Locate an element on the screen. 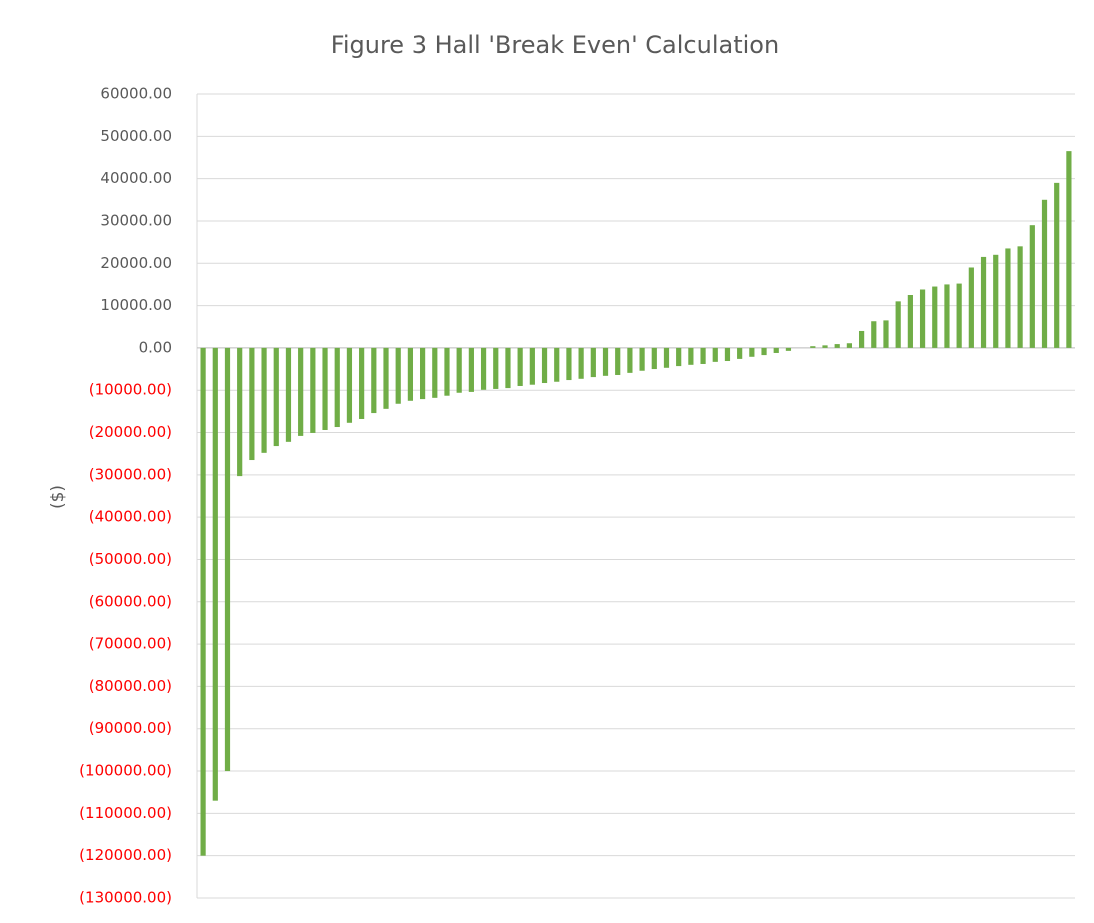  y-tick-label: 10000.00 is located at coordinates (136, 305).